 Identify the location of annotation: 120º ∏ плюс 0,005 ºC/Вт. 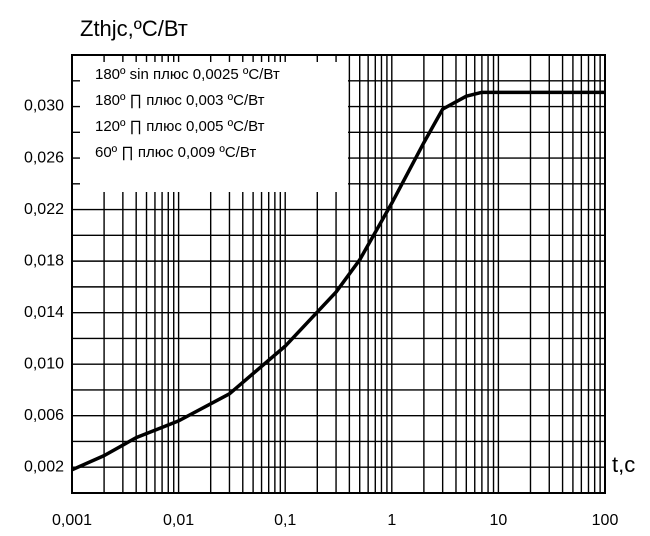
(180, 126).